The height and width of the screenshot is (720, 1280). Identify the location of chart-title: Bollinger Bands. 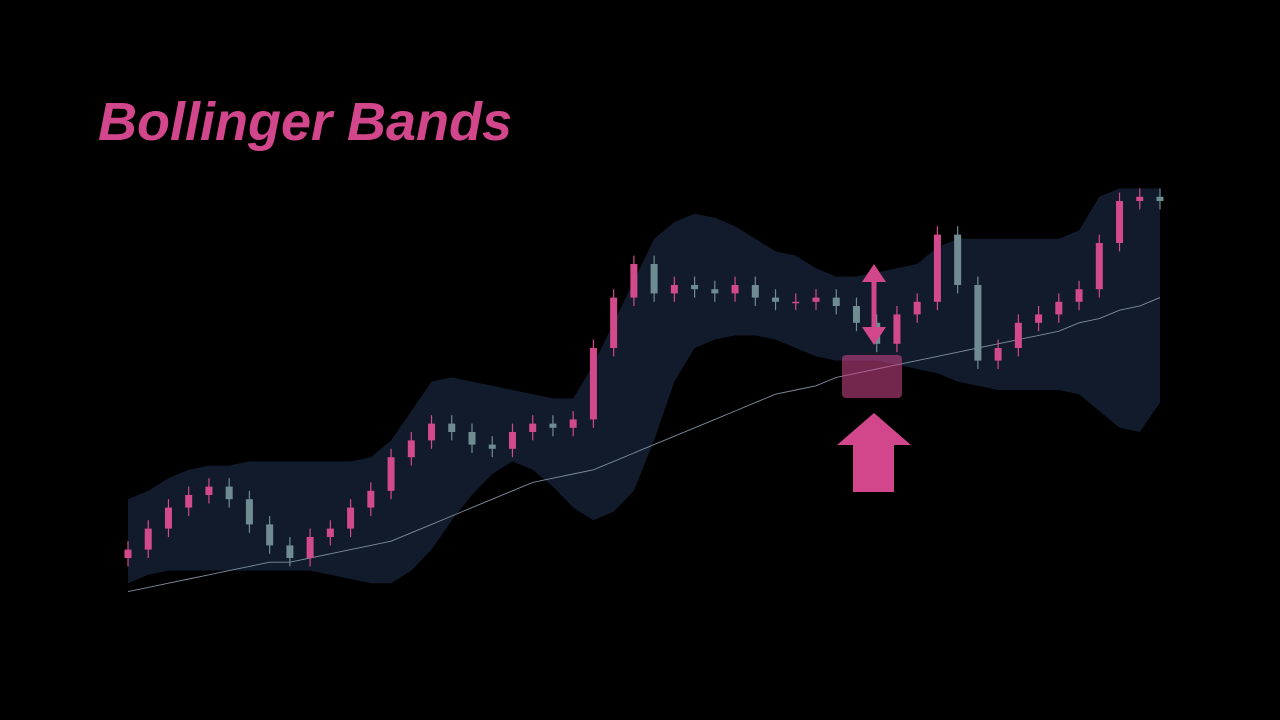
(305, 122).